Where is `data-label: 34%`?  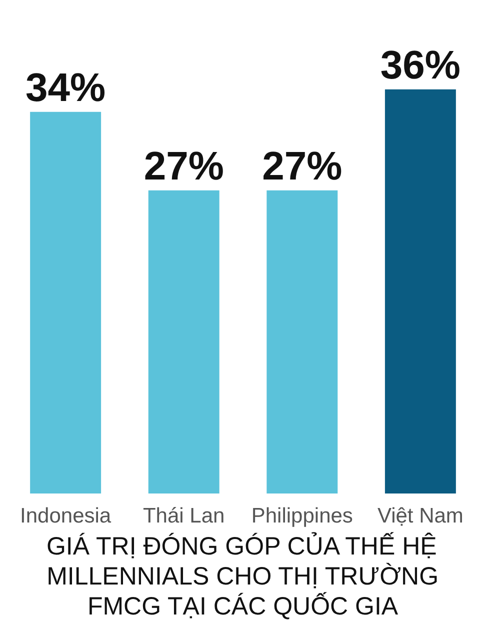 data-label: 34% is located at coordinates (66, 88).